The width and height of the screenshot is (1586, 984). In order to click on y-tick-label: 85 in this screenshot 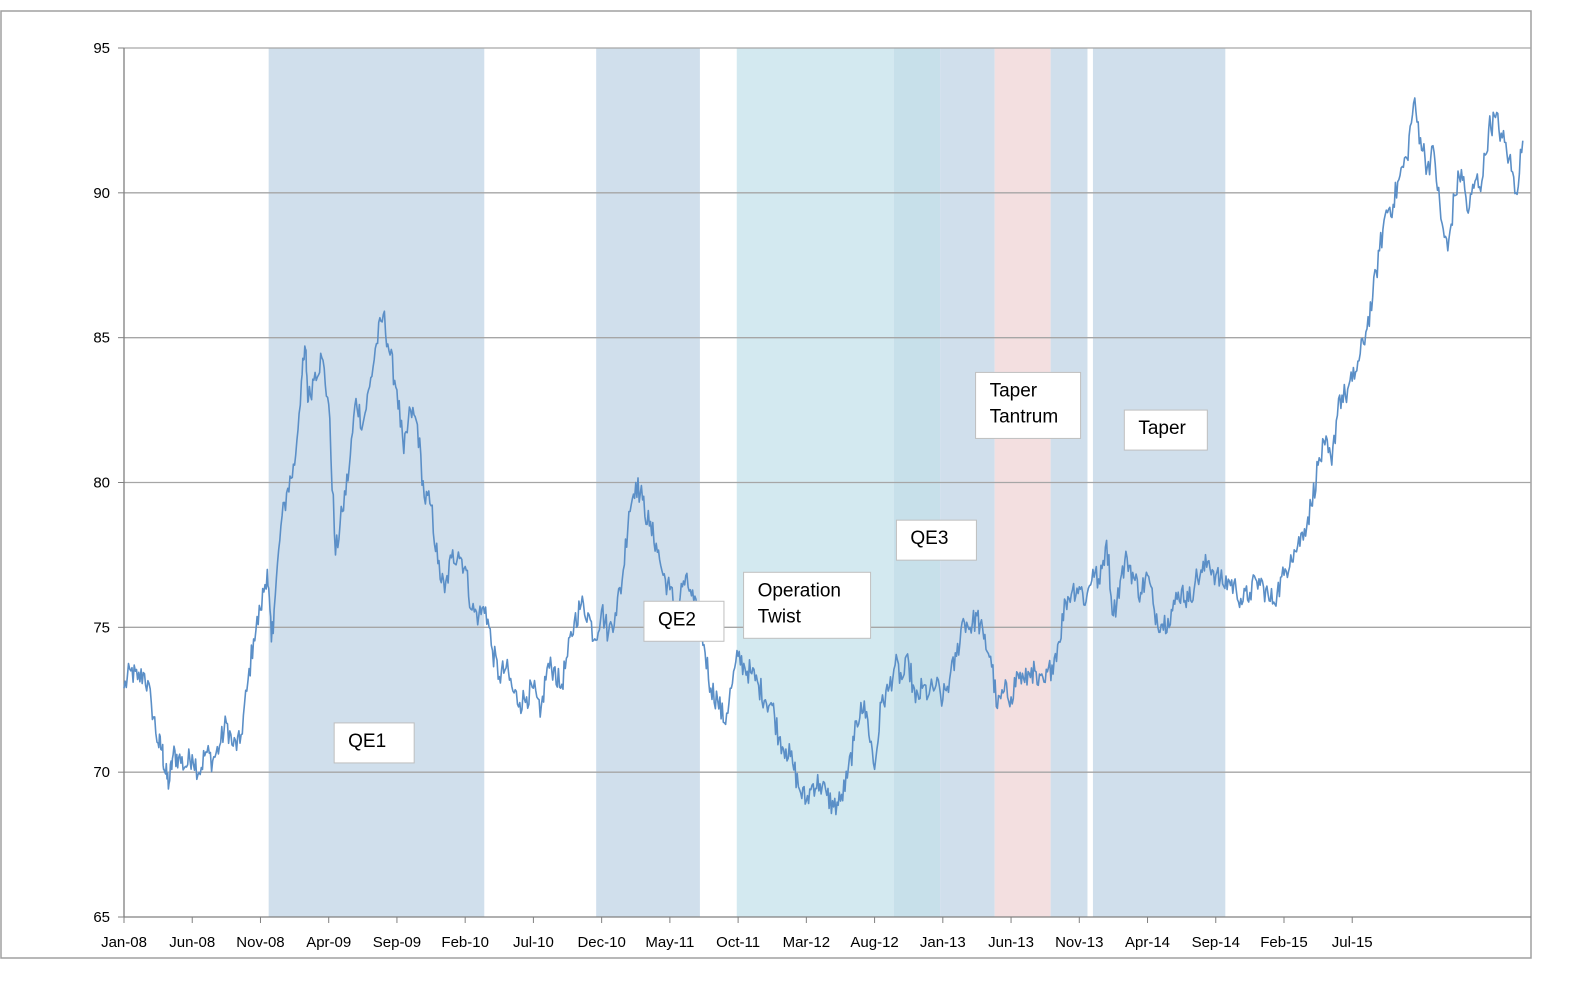, I will do `click(101, 338)`.